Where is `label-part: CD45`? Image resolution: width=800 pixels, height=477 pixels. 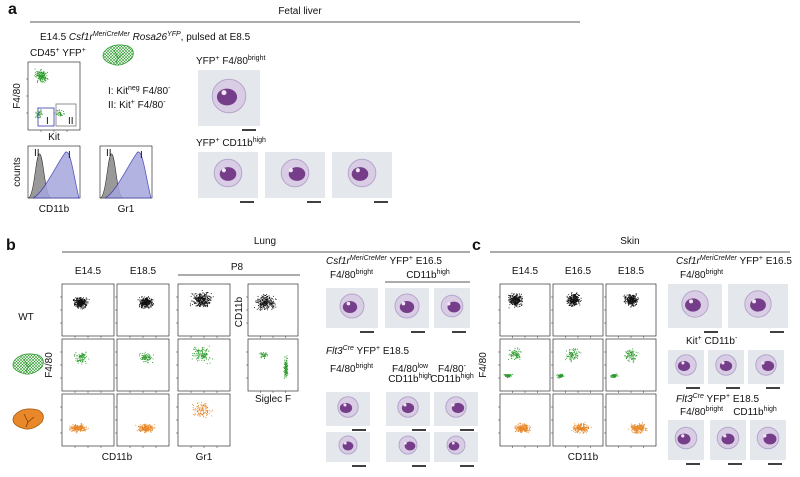
label-part: CD45 is located at coordinates (43, 53).